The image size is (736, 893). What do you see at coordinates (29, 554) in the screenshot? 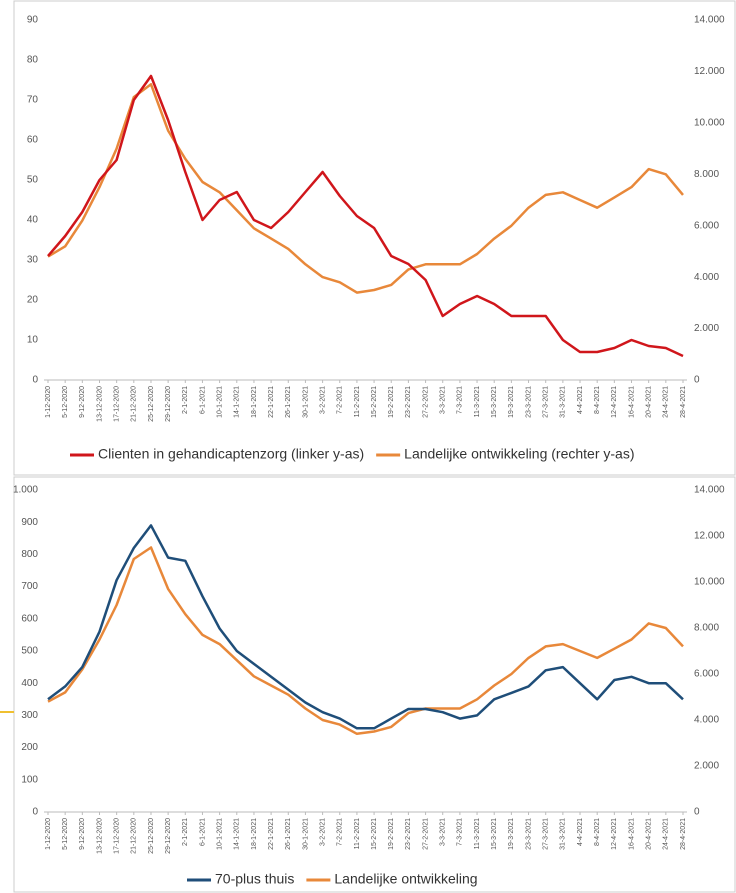
I see `y-tick-label: 800` at bounding box center [29, 554].